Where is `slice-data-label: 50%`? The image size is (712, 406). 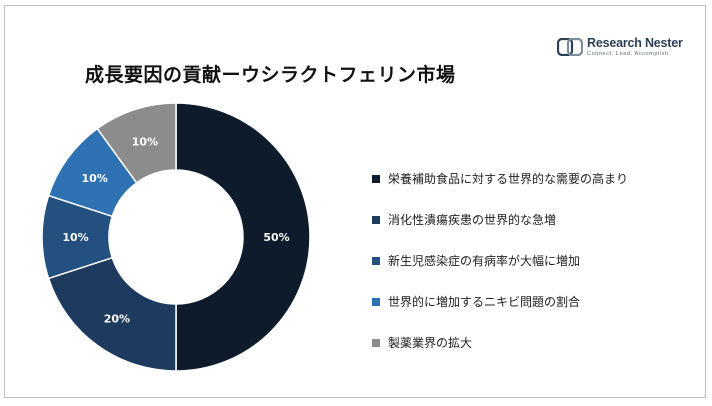 slice-data-label: 50% is located at coordinates (276, 237).